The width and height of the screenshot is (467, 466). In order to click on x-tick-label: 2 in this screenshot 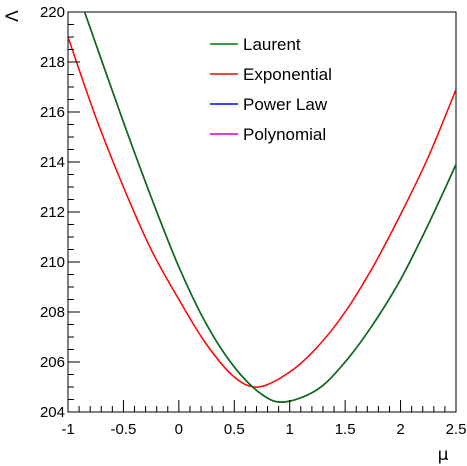, I will do `click(400, 429)`.